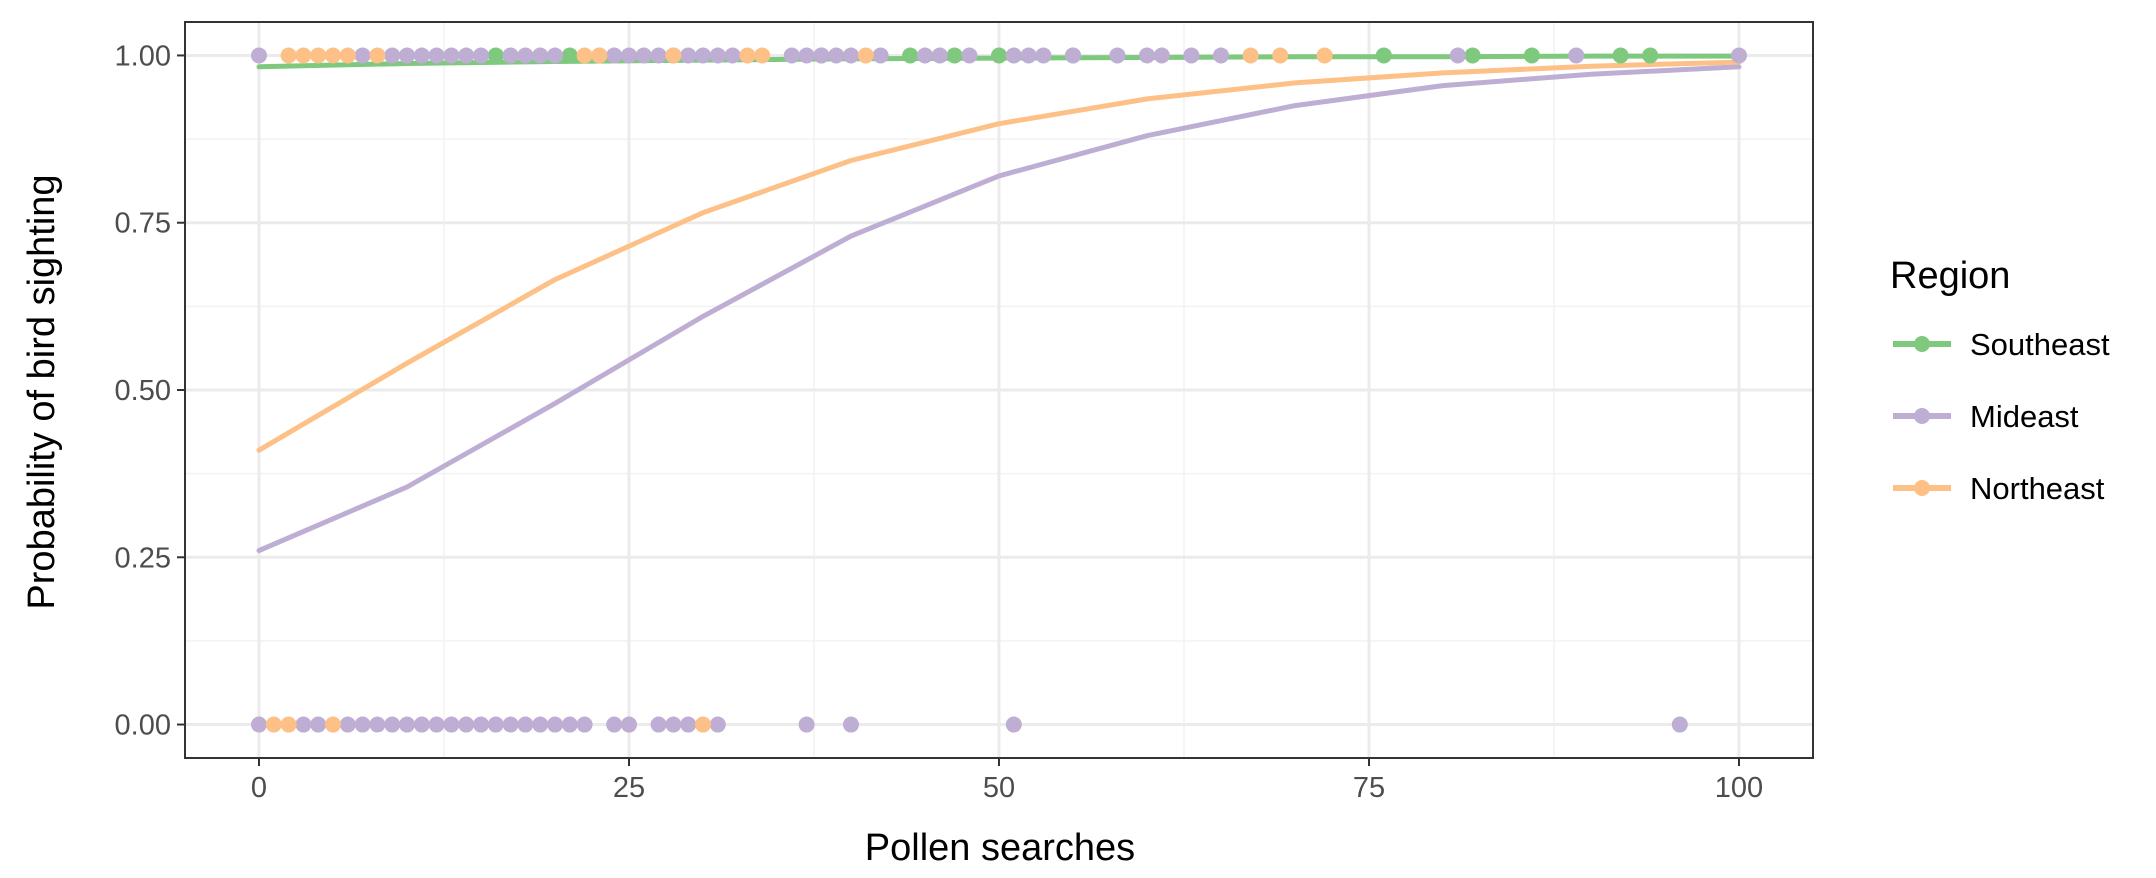 The height and width of the screenshot is (878, 2156). What do you see at coordinates (143, 558) in the screenshot?
I see `y-tick-label: 0.25` at bounding box center [143, 558].